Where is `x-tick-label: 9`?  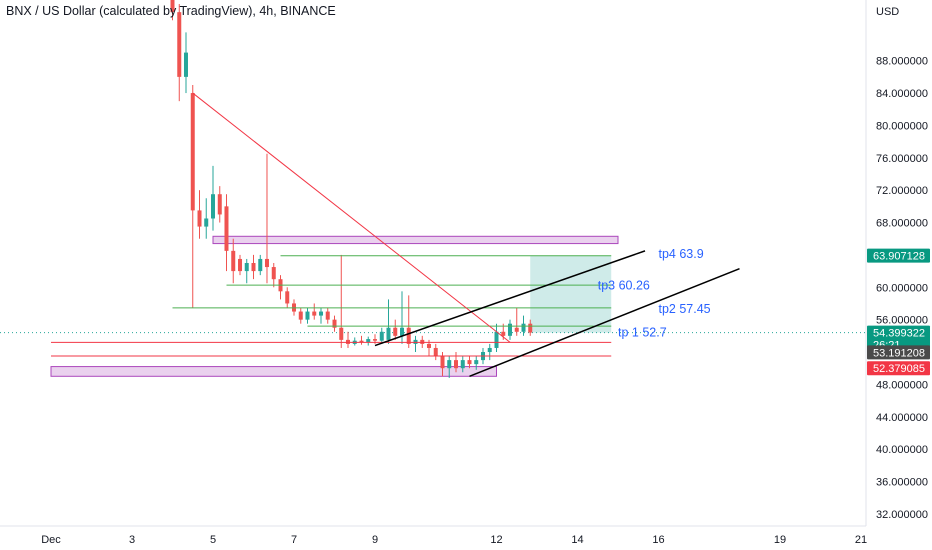 x-tick-label: 9 is located at coordinates (375, 540).